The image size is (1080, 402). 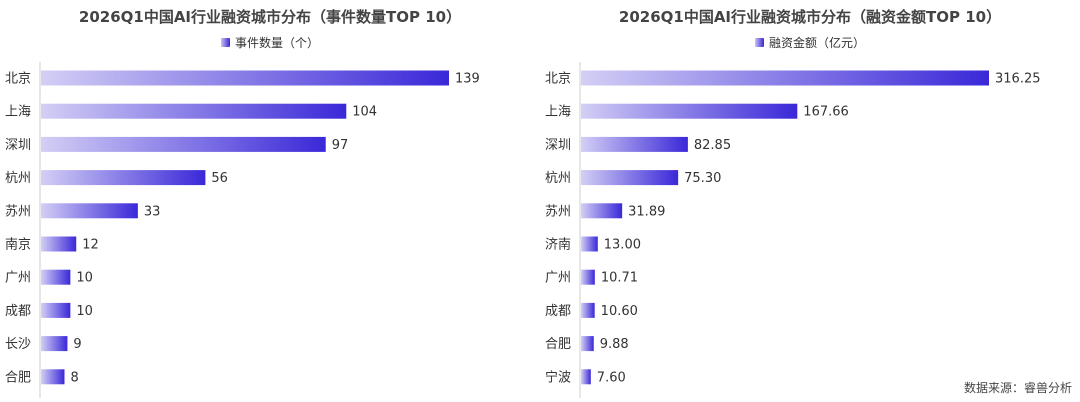 I want to click on bar-value-label: 33, so click(x=152, y=211).